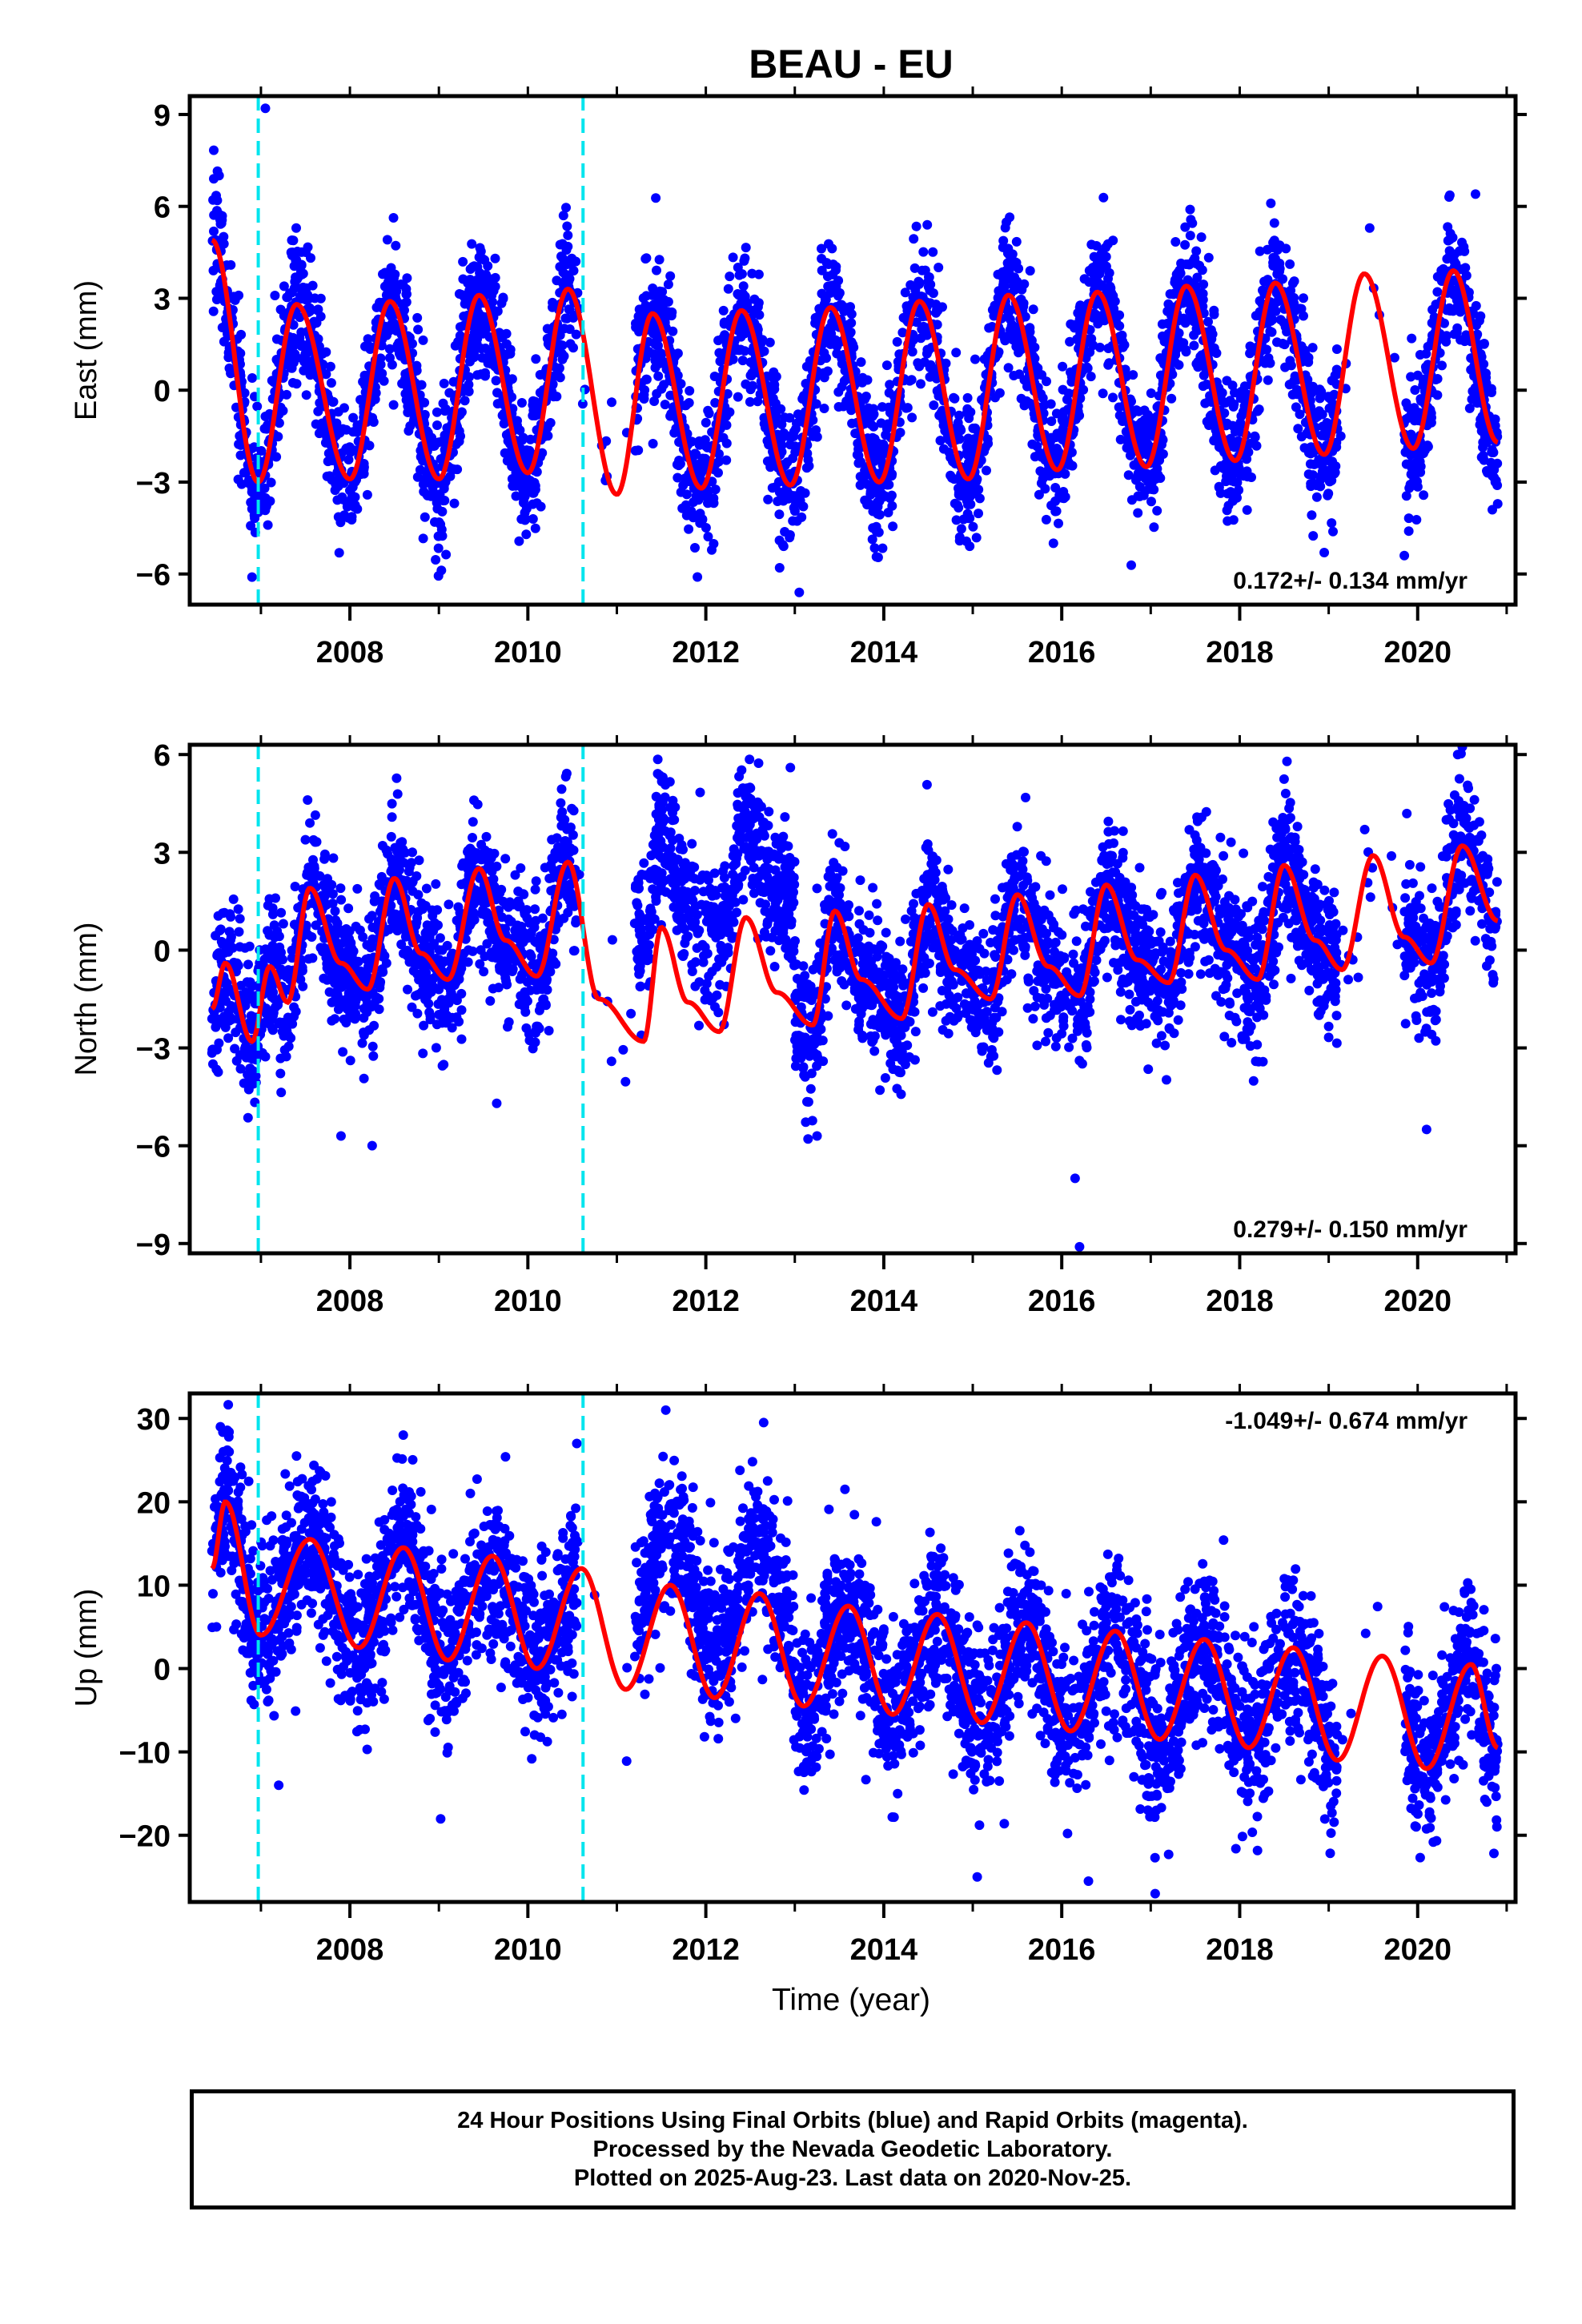 The image size is (1582, 2324). What do you see at coordinates (350, 652) in the screenshot?
I see `east-x-tick-label: 2008` at bounding box center [350, 652].